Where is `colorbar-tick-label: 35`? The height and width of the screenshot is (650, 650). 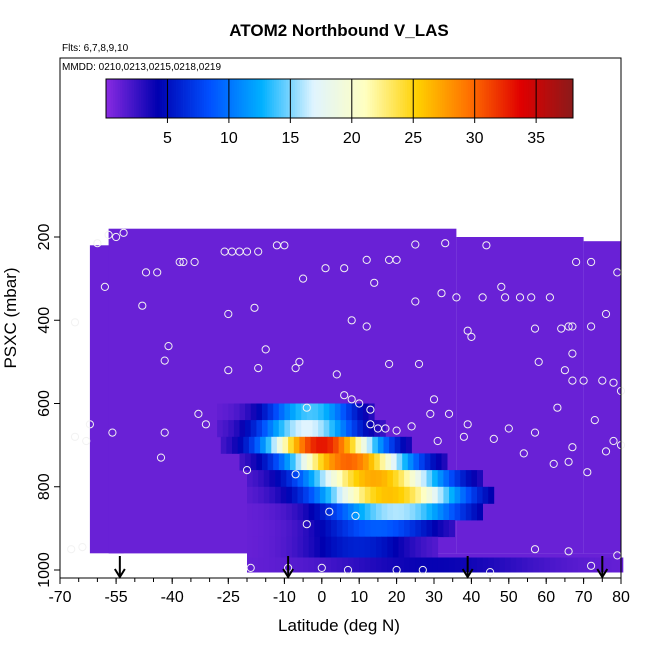
colorbar-tick-label: 35 is located at coordinates (536, 138).